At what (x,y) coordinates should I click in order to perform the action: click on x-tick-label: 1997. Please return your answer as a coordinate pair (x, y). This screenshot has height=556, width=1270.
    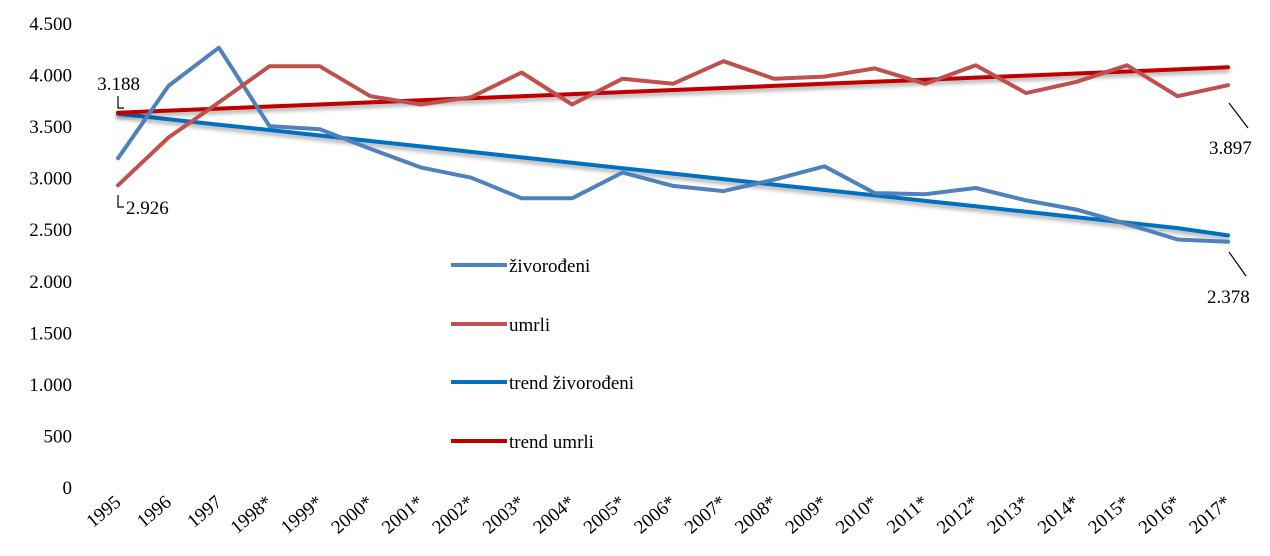
    Looking at the image, I should click on (205, 512).